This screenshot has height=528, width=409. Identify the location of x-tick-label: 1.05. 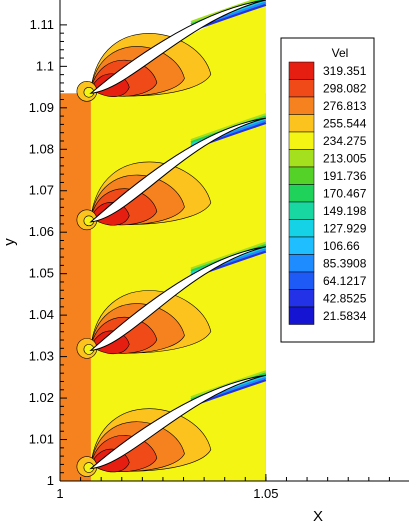
(265, 493).